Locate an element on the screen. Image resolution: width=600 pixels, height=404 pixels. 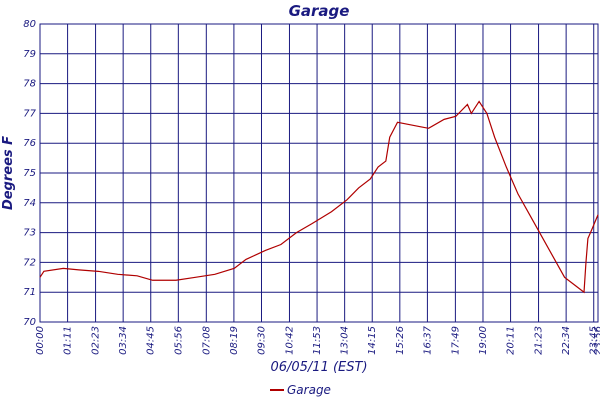
x-tick-label: 14:15 is located at coordinates (372, 340).